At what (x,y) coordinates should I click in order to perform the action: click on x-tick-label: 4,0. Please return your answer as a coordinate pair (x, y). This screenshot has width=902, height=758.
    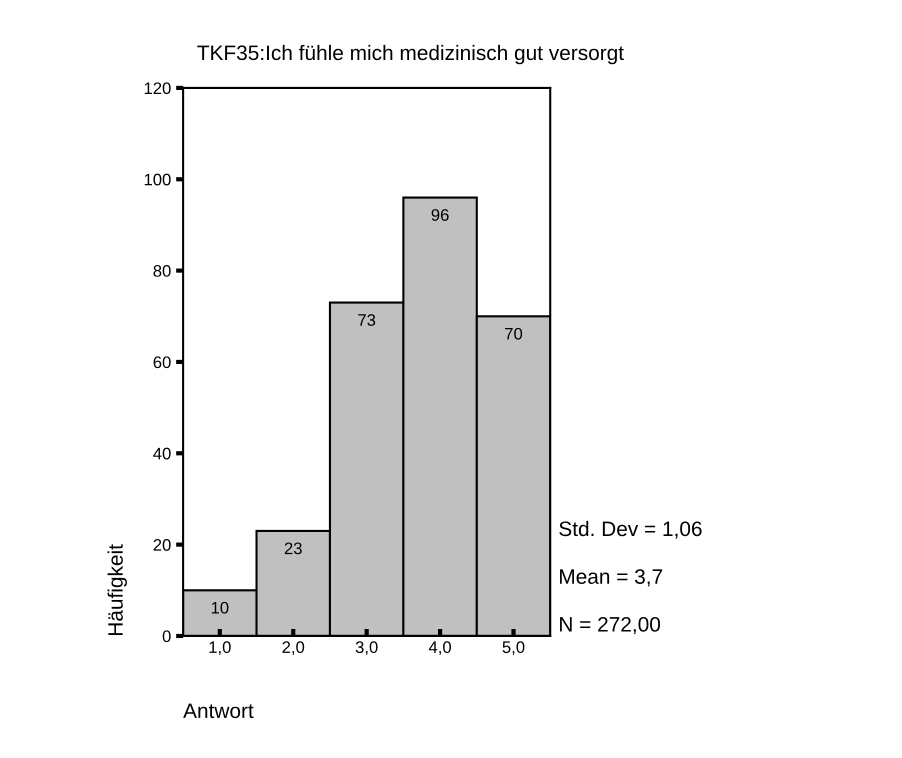
    Looking at the image, I should click on (440, 648).